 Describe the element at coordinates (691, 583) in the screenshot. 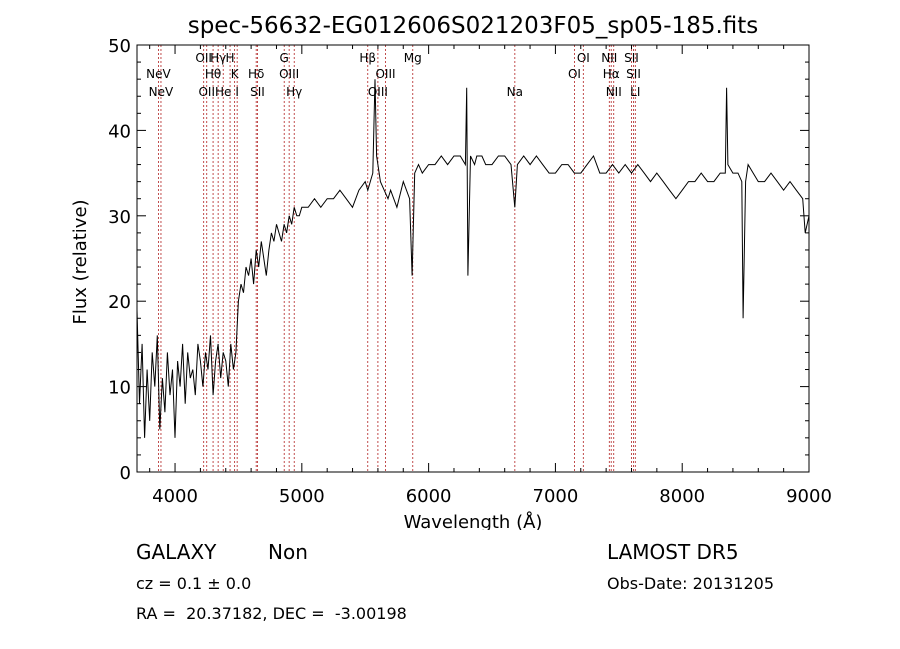

I see `observation-date: Obs-Date: 20131205` at that location.